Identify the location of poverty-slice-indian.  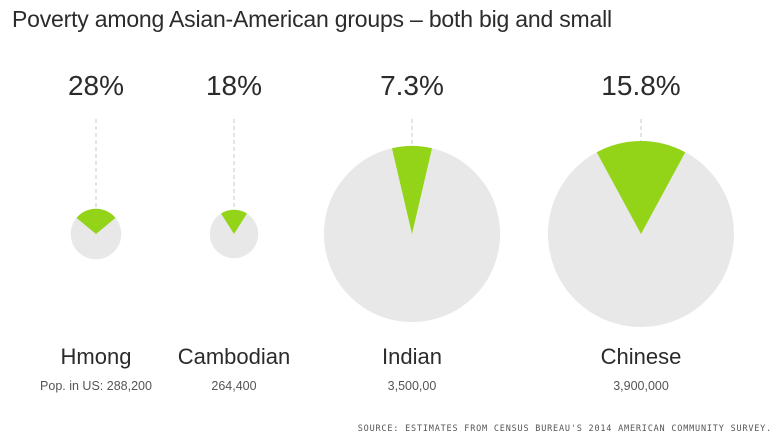
(412, 189).